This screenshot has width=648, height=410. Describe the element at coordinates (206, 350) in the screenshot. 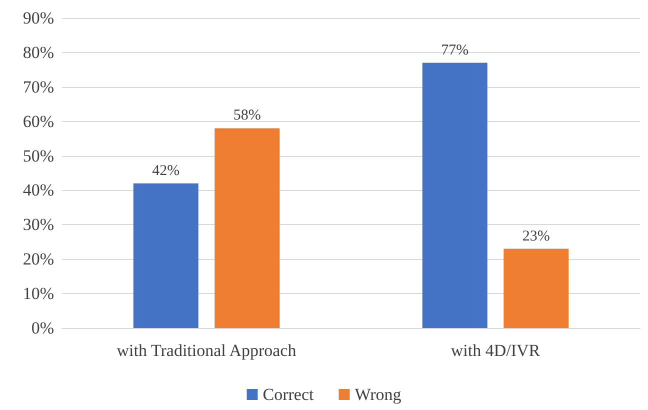

I see `x-tick-label: with Traditional Approach` at that location.